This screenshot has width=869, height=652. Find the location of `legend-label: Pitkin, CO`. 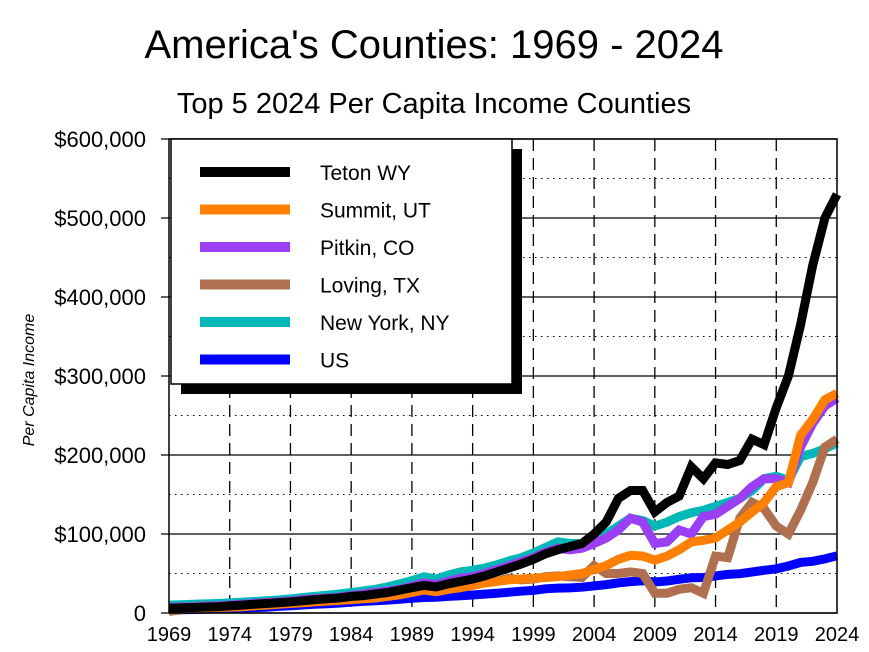

legend-label: Pitkin, CO is located at coordinates (367, 248).